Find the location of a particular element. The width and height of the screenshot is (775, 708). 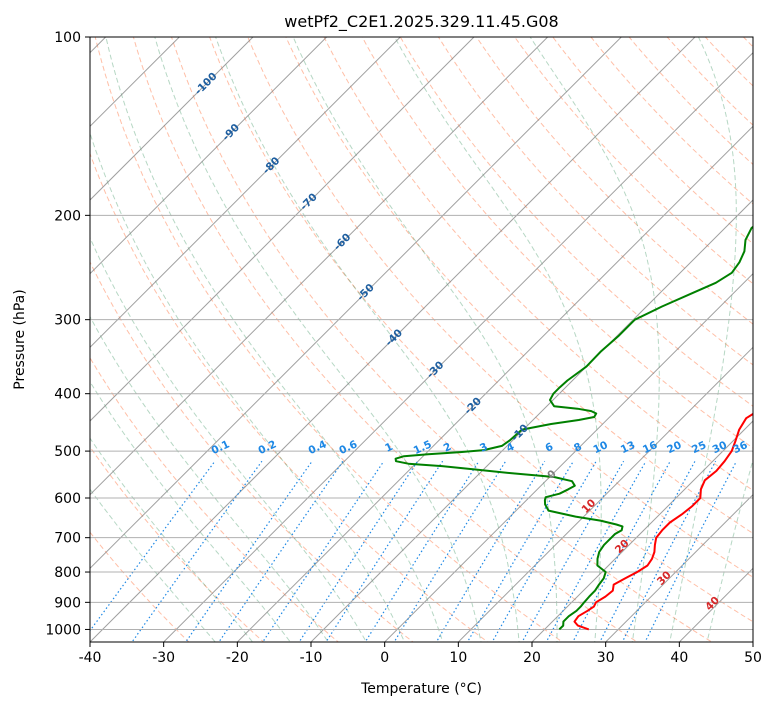

y-tick-label: 200 is located at coordinates (67, 216).